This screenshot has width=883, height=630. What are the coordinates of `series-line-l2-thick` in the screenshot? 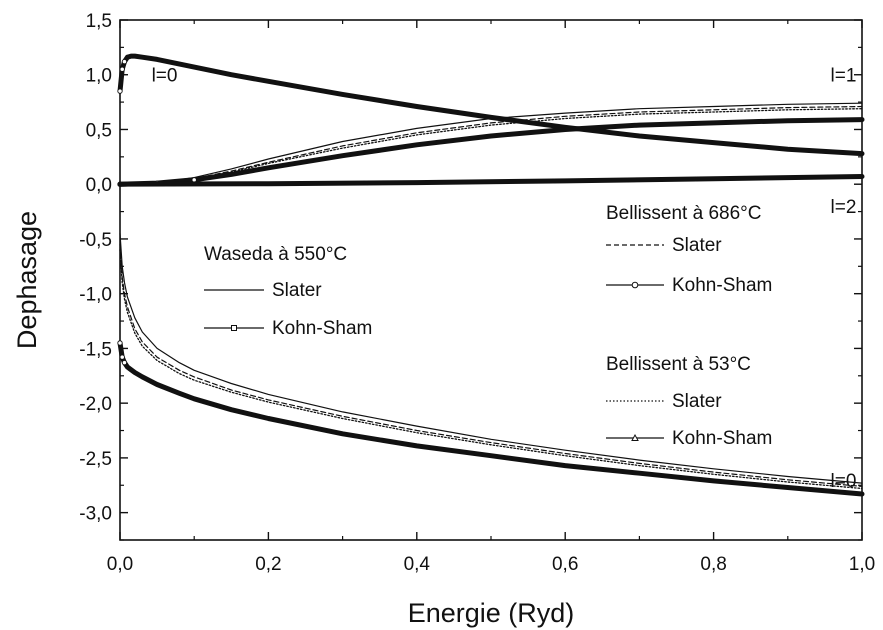 It's located at (491, 180).